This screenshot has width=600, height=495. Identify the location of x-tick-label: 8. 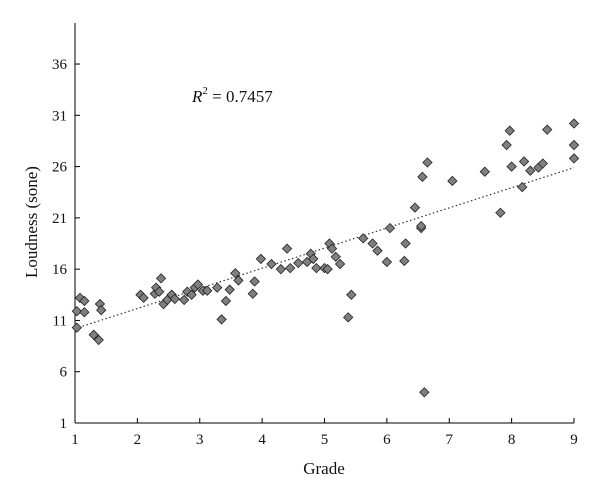
(512, 440).